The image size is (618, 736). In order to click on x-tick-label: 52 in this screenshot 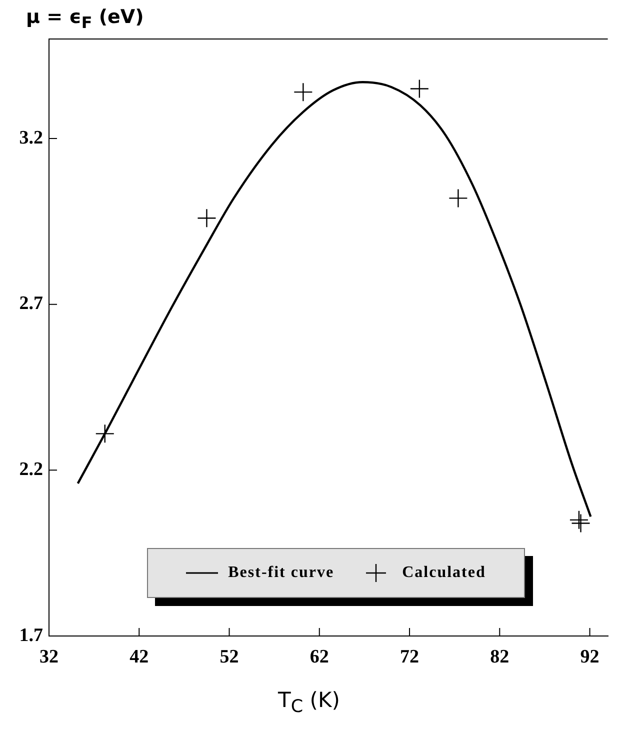, I will do `click(229, 657)`.